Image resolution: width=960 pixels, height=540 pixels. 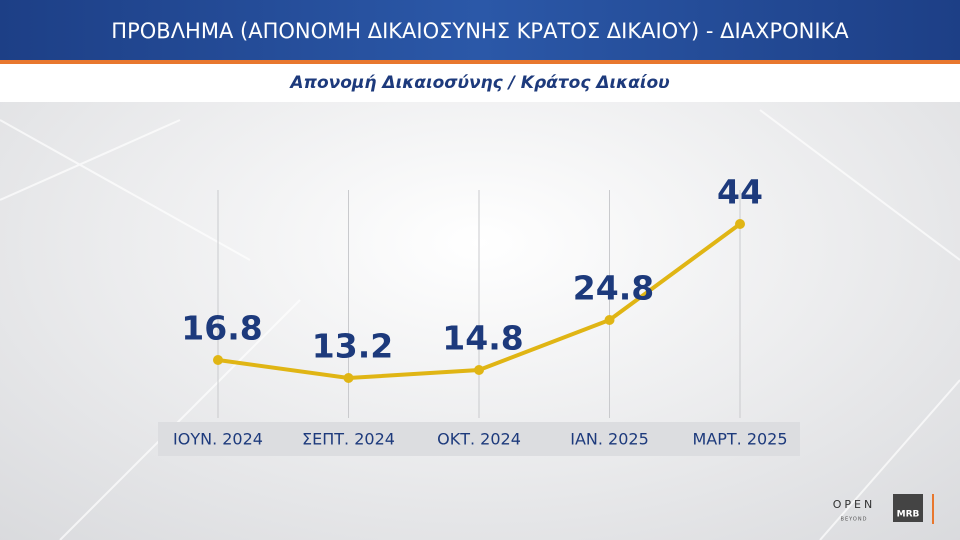 What do you see at coordinates (739, 439) in the screenshot?
I see `x-tick-label: ΜΑΡΤ. 2025` at bounding box center [739, 439].